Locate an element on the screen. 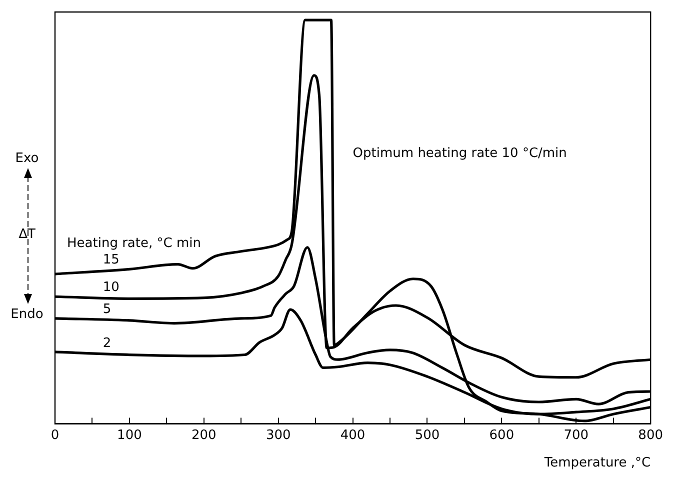 The height and width of the screenshot is (477, 673). x-tick-label: 200 is located at coordinates (203, 435).